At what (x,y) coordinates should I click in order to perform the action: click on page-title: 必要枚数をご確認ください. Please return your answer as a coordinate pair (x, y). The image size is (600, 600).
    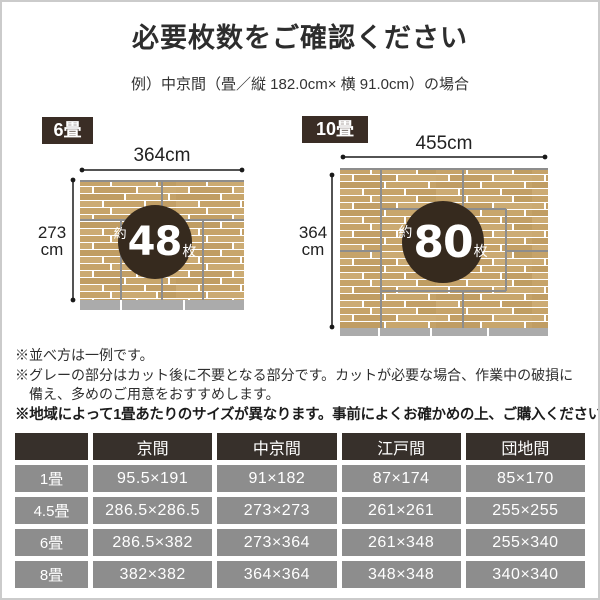
    Looking at the image, I should click on (300, 38).